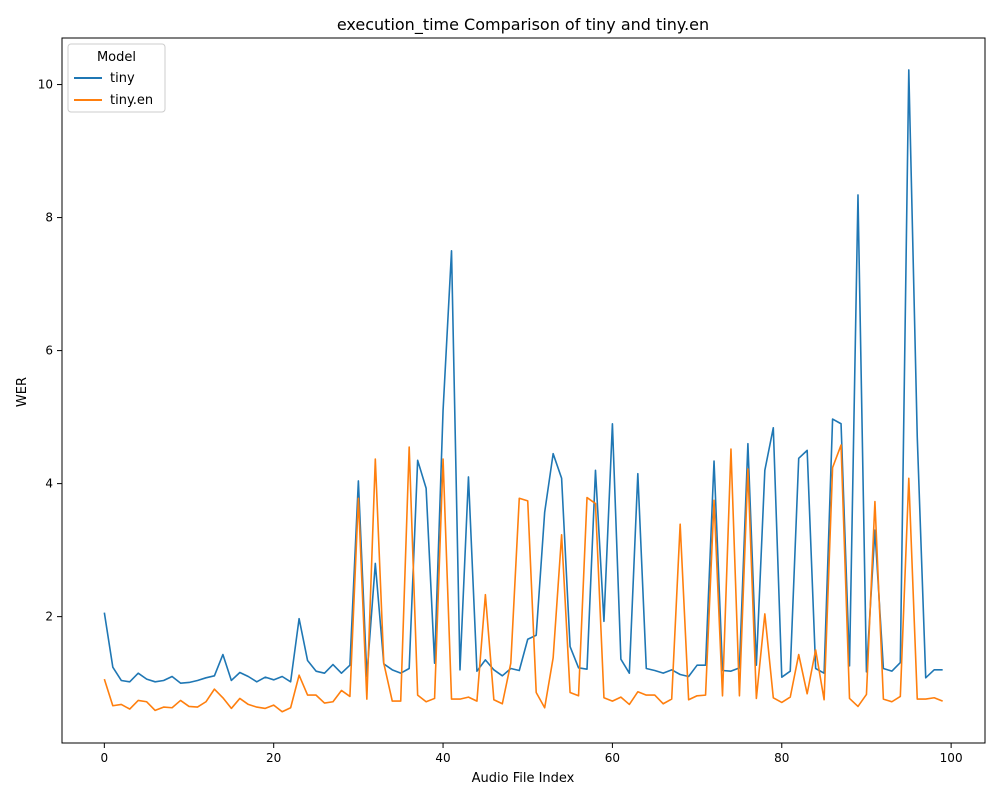 The image size is (1000, 804). What do you see at coordinates (105, 758) in the screenshot?
I see `x-tick-label: 0` at bounding box center [105, 758].